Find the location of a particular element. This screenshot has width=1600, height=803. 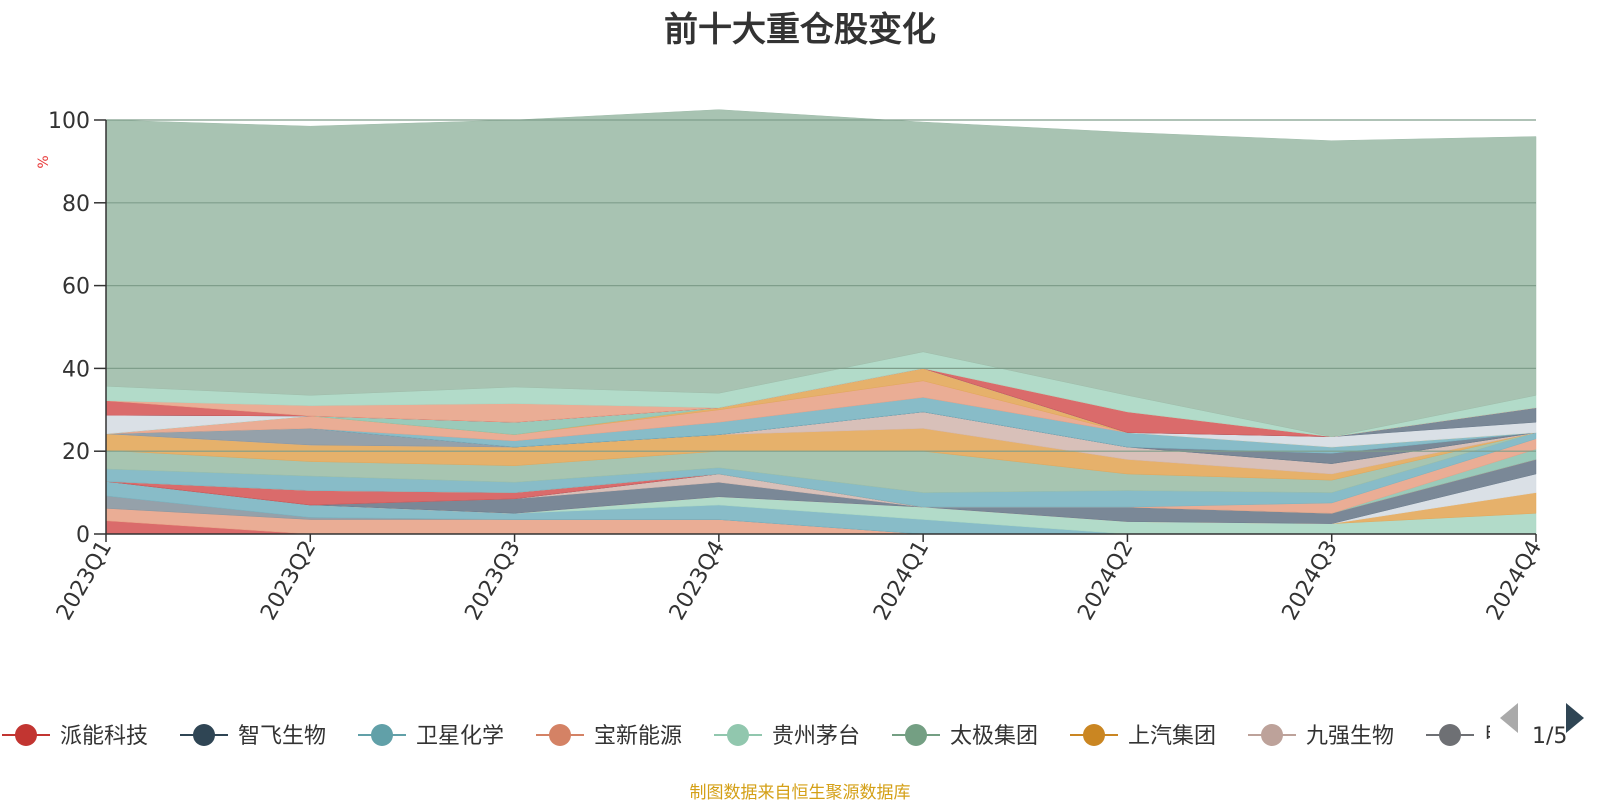

x-tick-label: 2024Q4 is located at coordinates (1514, 581).